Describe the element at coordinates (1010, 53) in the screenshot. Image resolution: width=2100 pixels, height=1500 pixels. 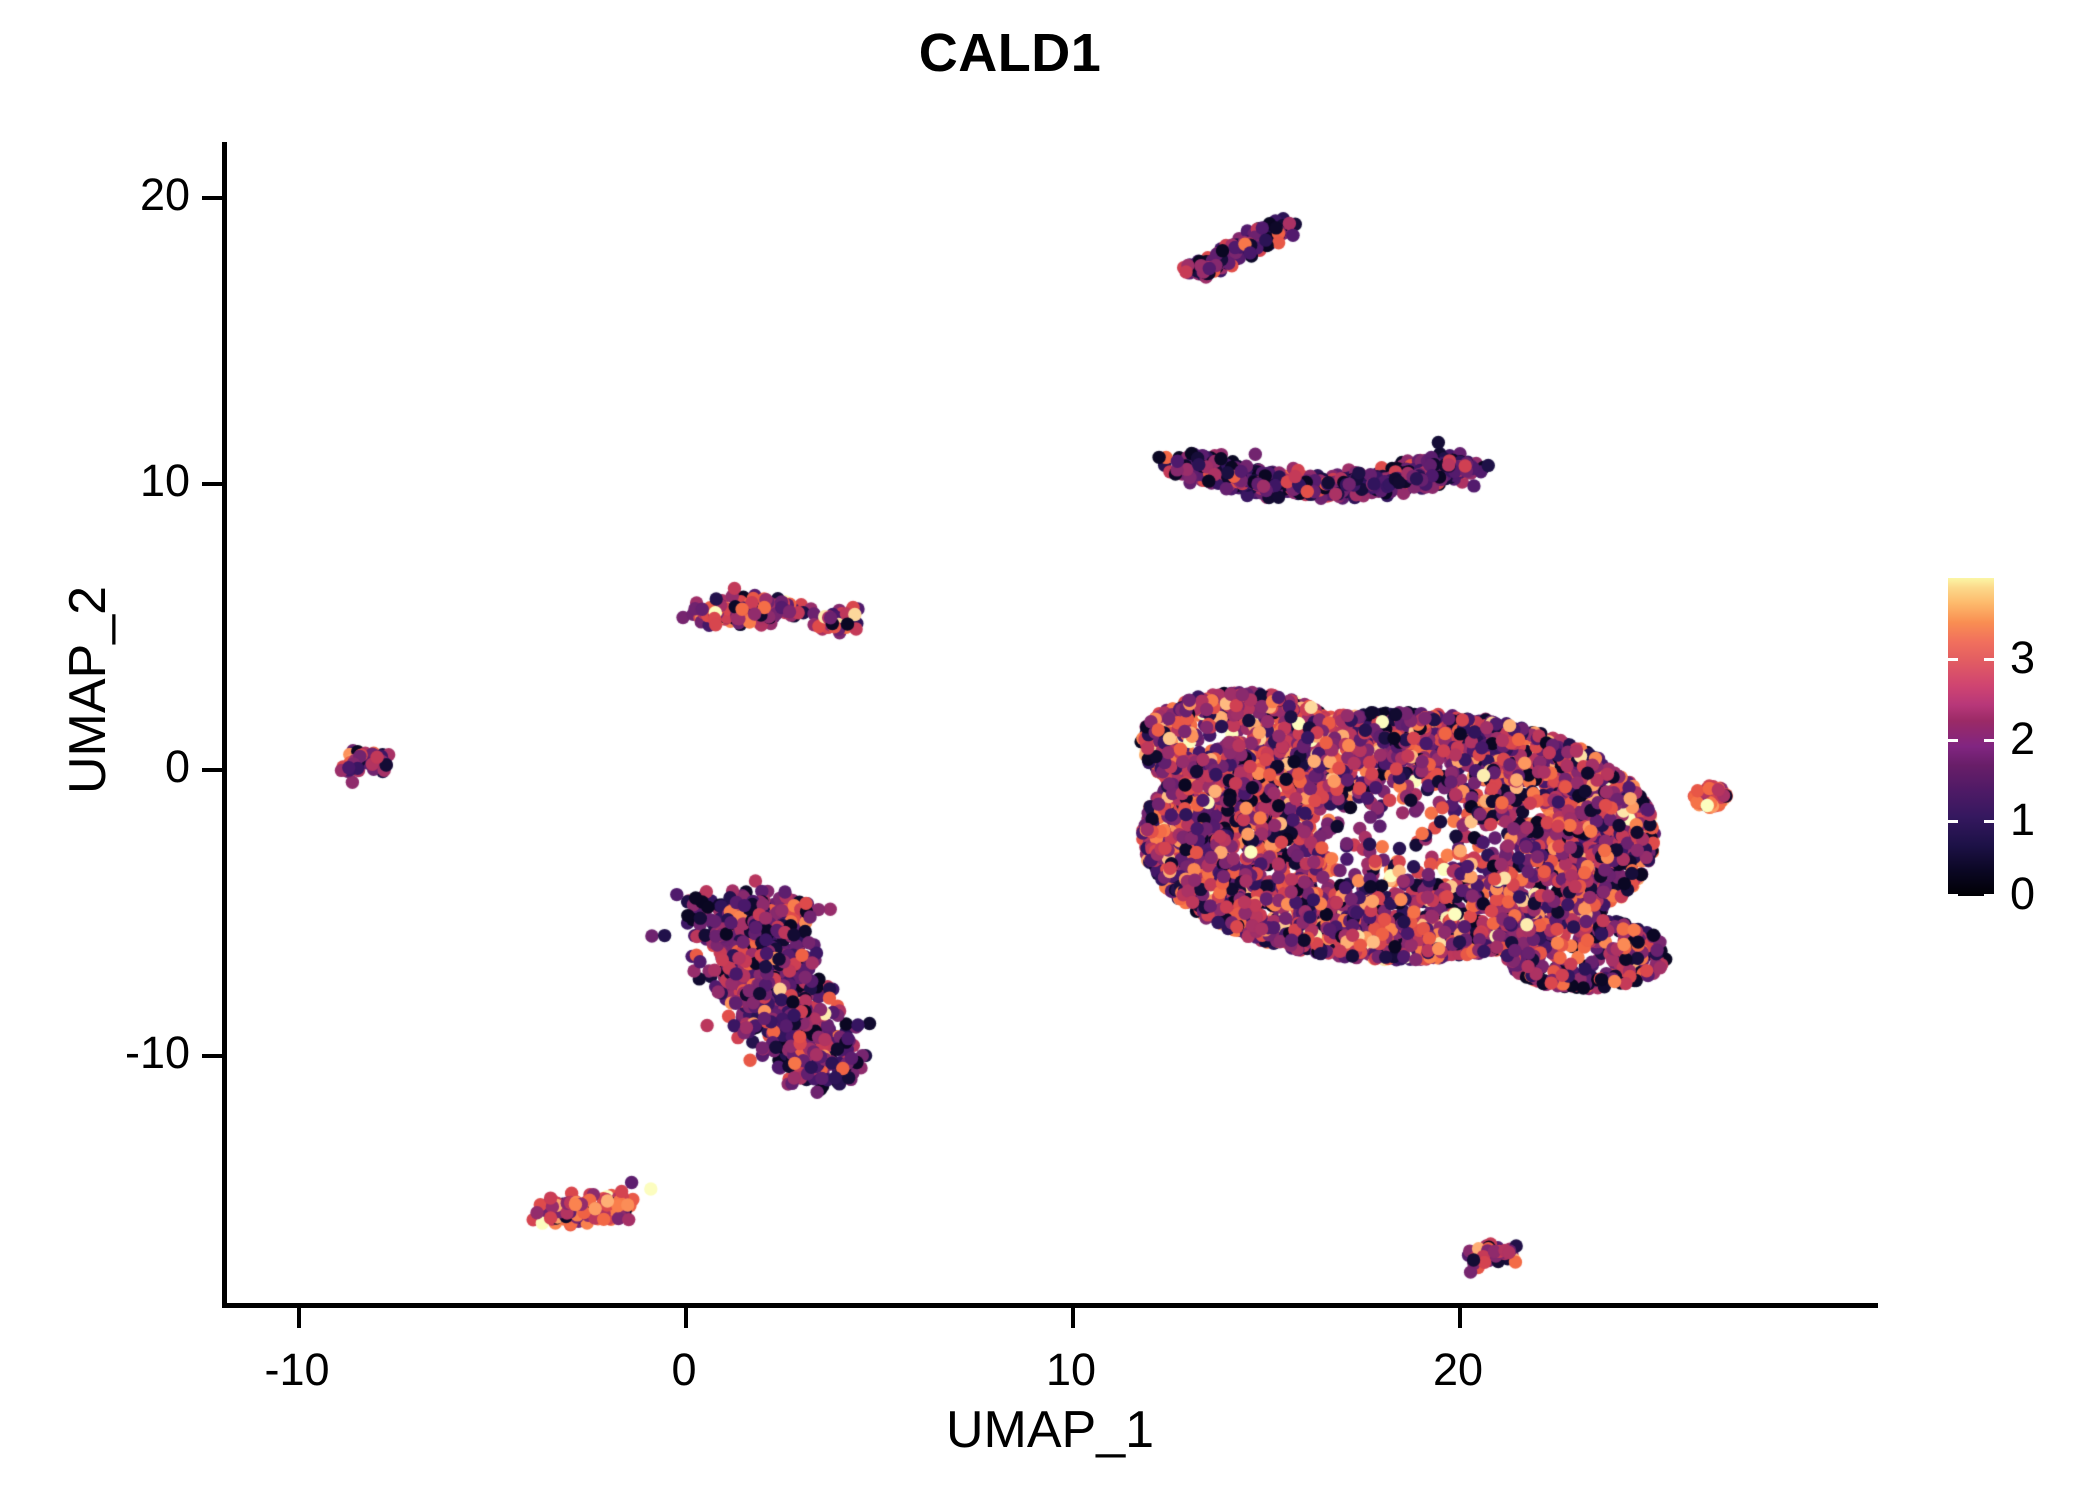
I see `page-title: CALD1` at that location.